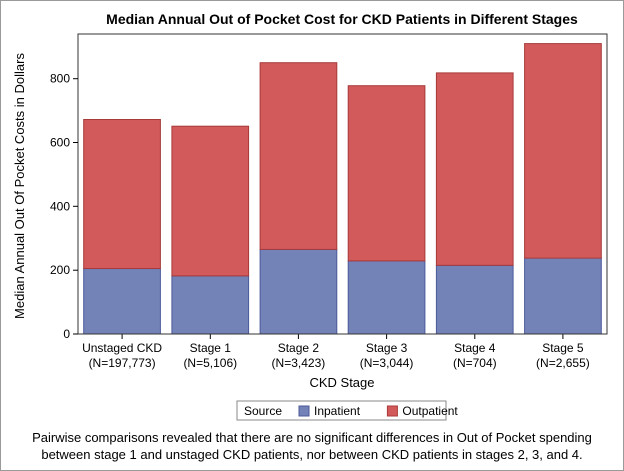 This screenshot has height=471, width=624. What do you see at coordinates (563, 348) in the screenshot?
I see `x-tick-label: Stage 5` at bounding box center [563, 348].